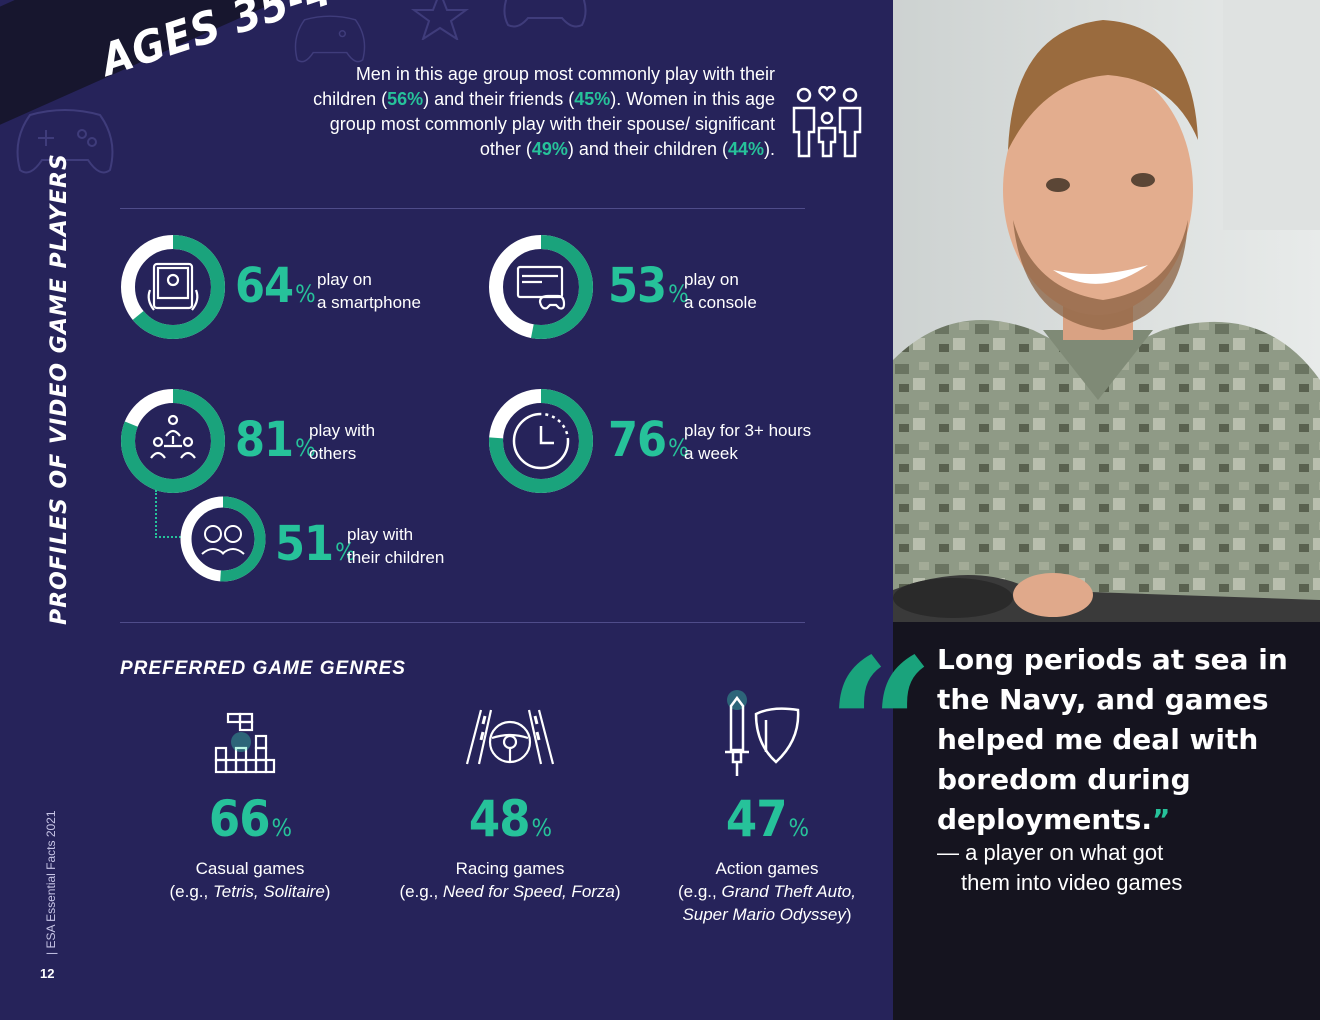 The width and height of the screenshot is (1320, 1020). What do you see at coordinates (315, 544) in the screenshot?
I see `stat-children-value: 51%` at bounding box center [315, 544].